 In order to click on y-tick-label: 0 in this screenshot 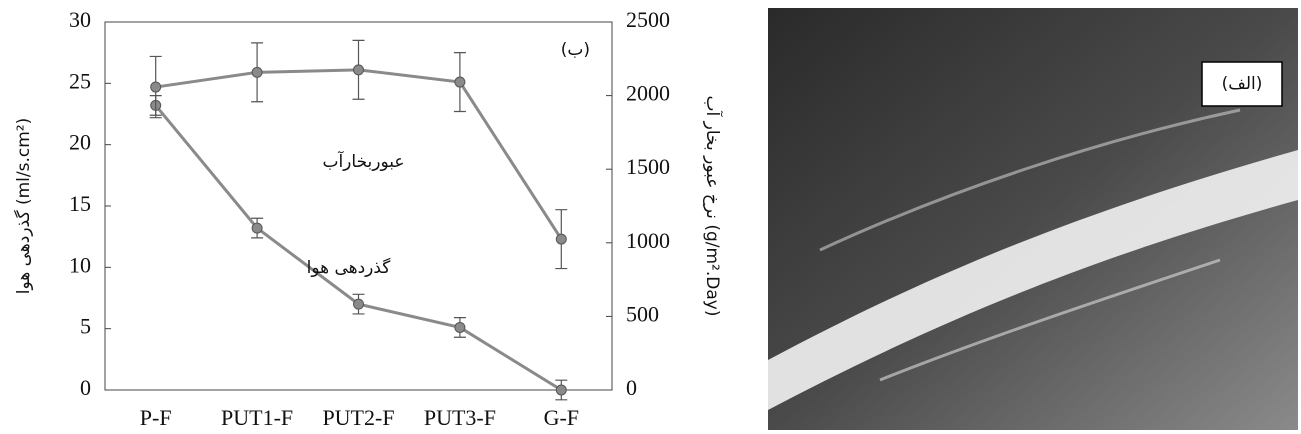, I will do `click(85, 387)`.